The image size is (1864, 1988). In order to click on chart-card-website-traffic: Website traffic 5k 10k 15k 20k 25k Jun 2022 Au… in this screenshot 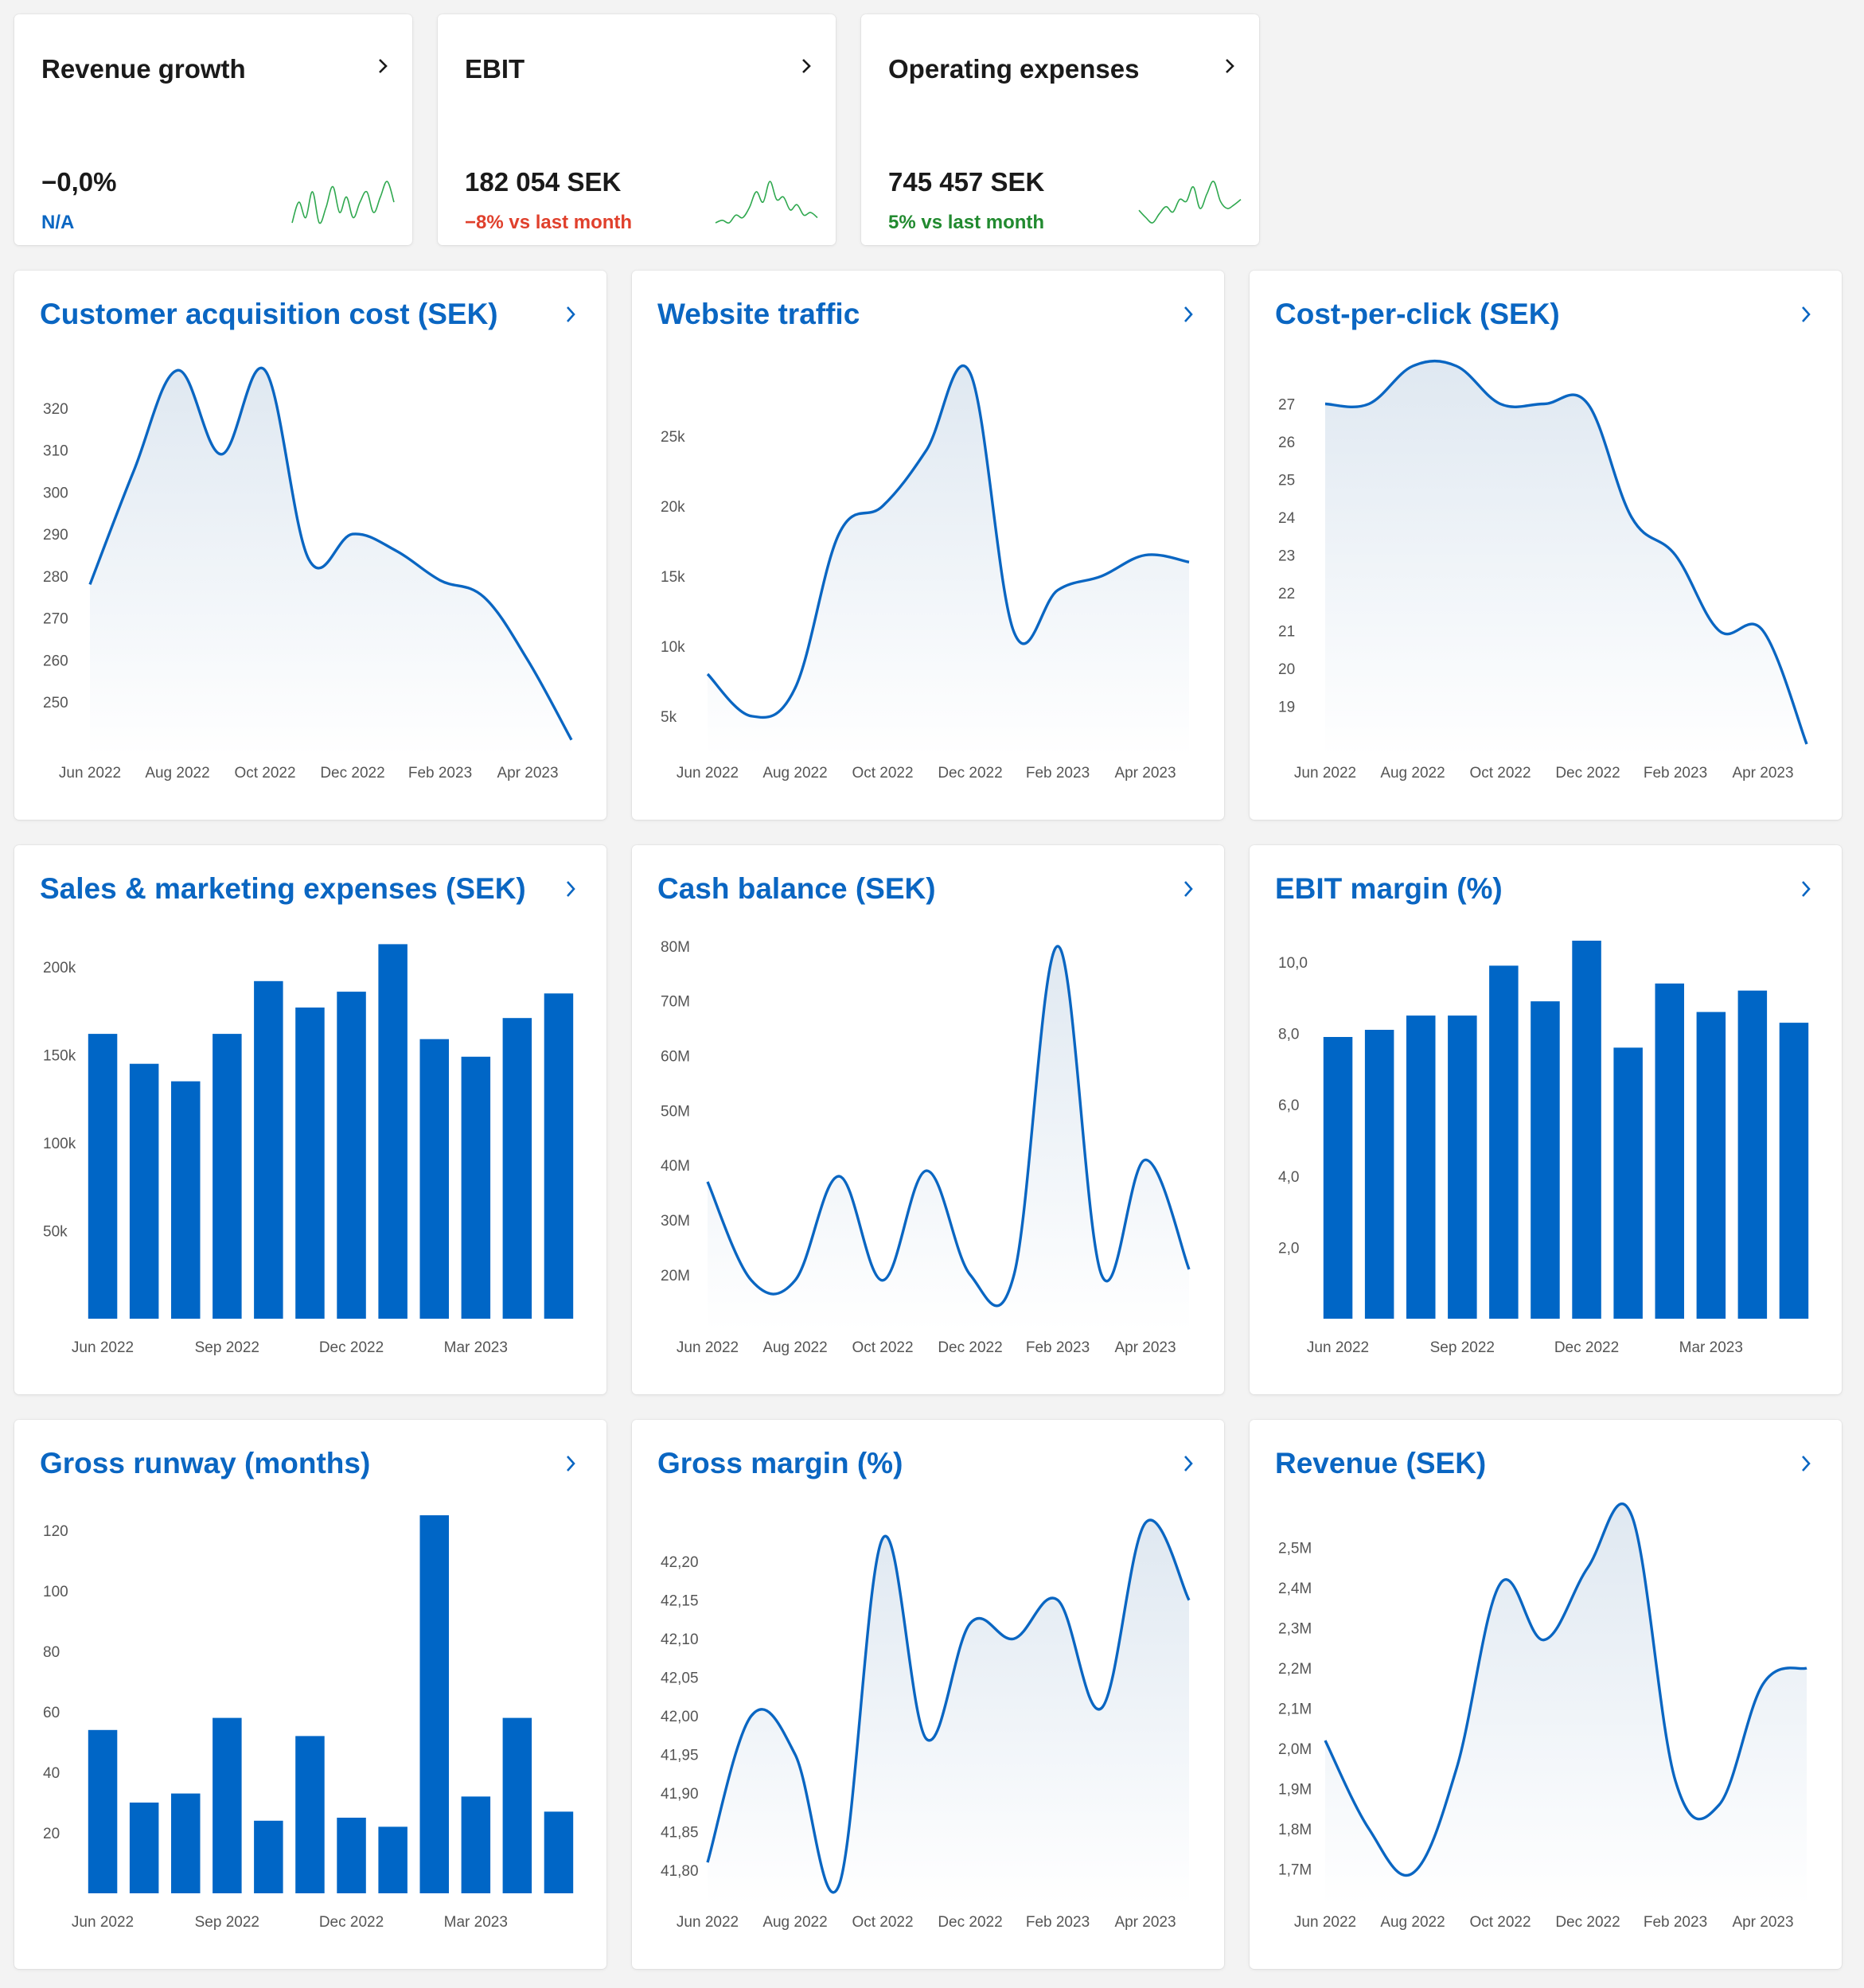, I will do `click(928, 545)`.